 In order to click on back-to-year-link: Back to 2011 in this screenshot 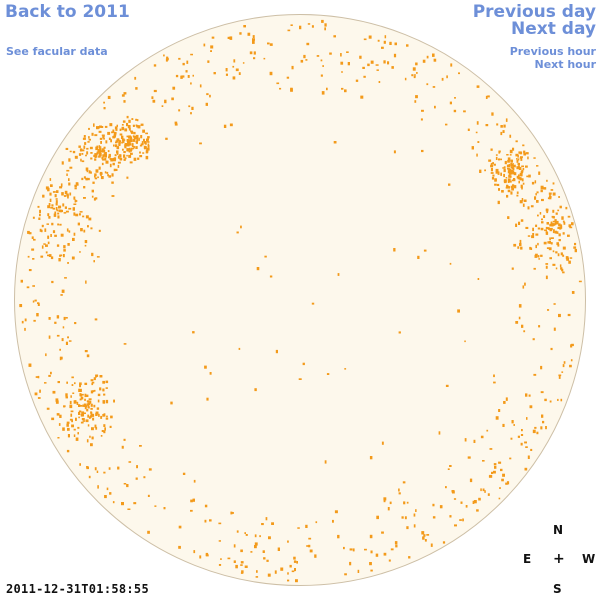, I will do `click(67, 12)`.